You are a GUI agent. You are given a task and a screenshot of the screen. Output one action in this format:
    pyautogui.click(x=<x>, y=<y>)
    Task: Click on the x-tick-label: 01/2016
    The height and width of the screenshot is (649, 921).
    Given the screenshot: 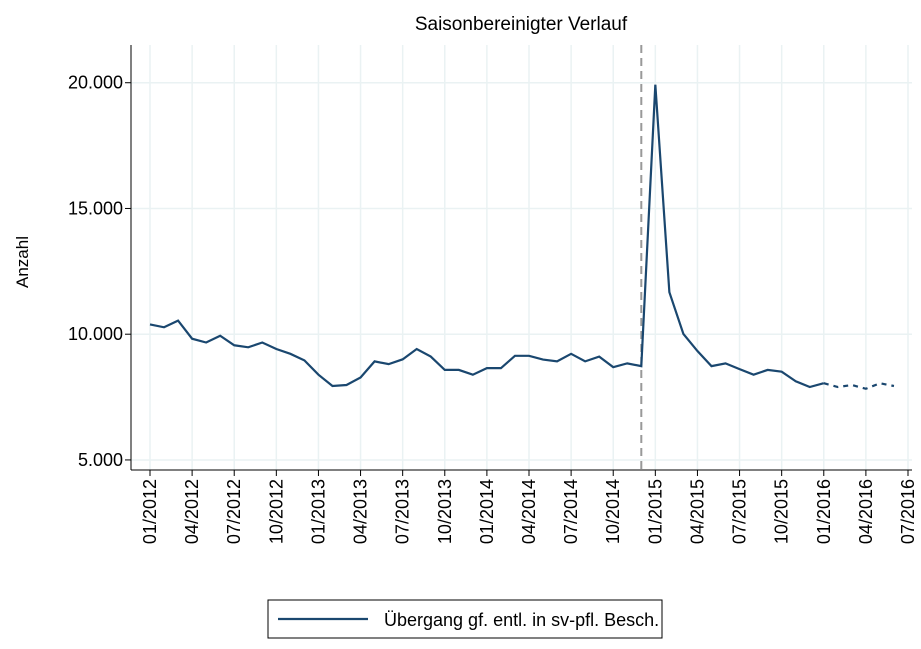 What is the action you would take?
    pyautogui.click(x=824, y=511)
    